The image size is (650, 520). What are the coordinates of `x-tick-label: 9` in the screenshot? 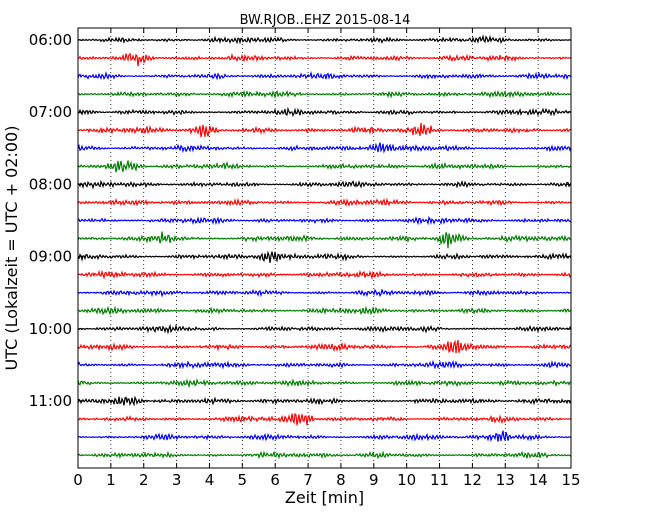 It's located at (374, 480).